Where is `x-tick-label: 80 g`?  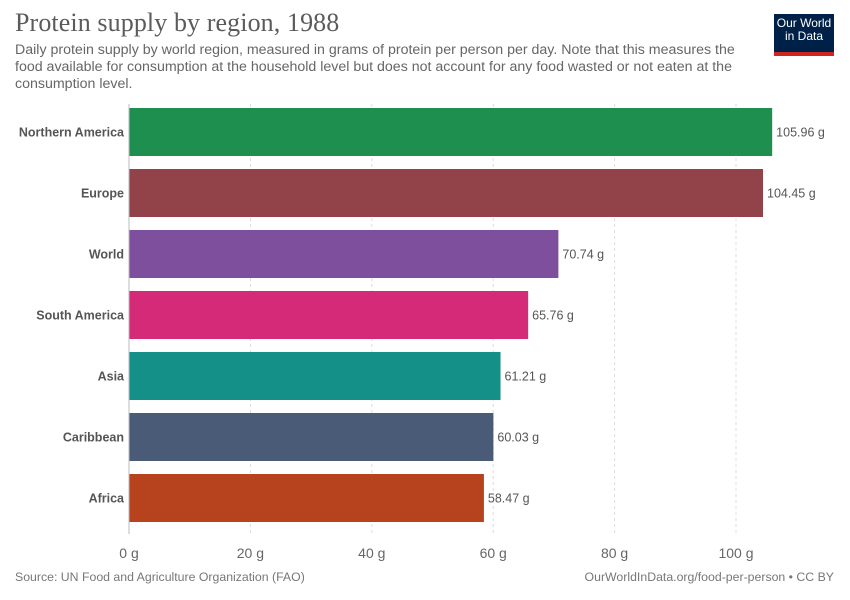 x-tick-label: 80 g is located at coordinates (614, 553).